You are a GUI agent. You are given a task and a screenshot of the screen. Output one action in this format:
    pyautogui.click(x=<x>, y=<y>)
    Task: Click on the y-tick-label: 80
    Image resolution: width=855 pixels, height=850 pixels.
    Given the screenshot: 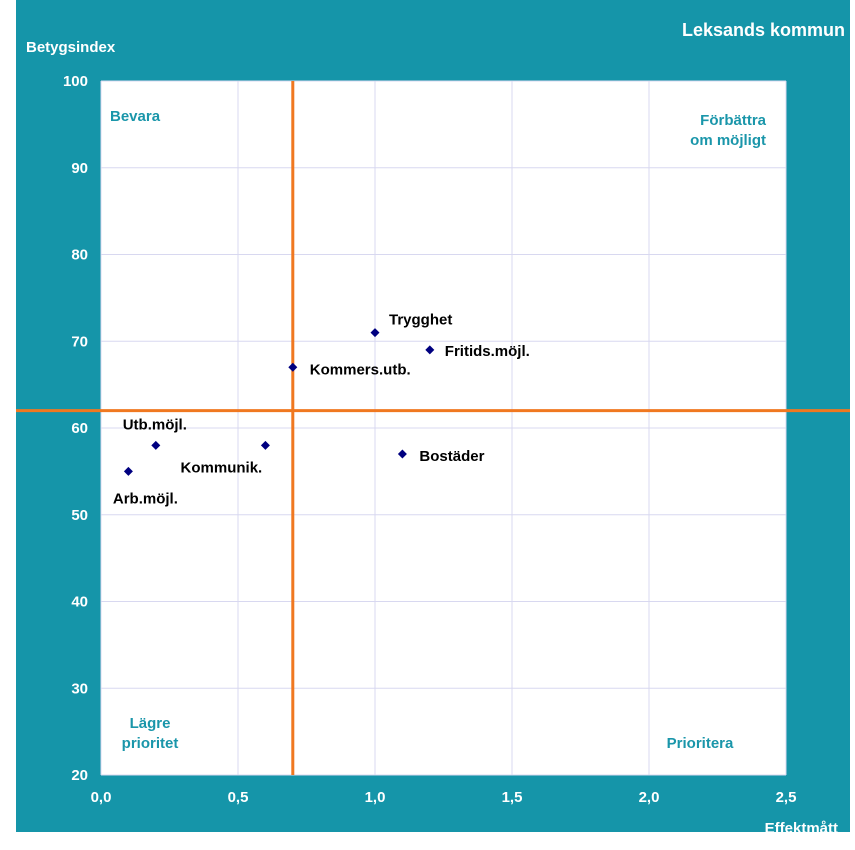 What is the action you would take?
    pyautogui.click(x=79, y=255)
    